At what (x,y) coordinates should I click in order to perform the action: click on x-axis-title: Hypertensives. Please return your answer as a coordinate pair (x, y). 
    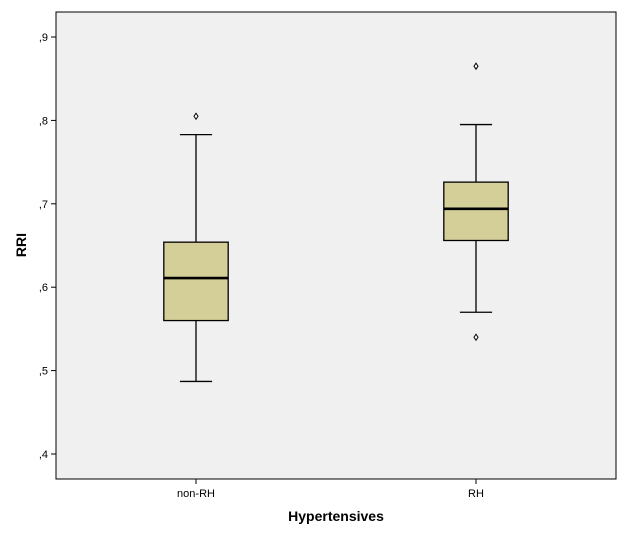
    Looking at the image, I should click on (336, 516).